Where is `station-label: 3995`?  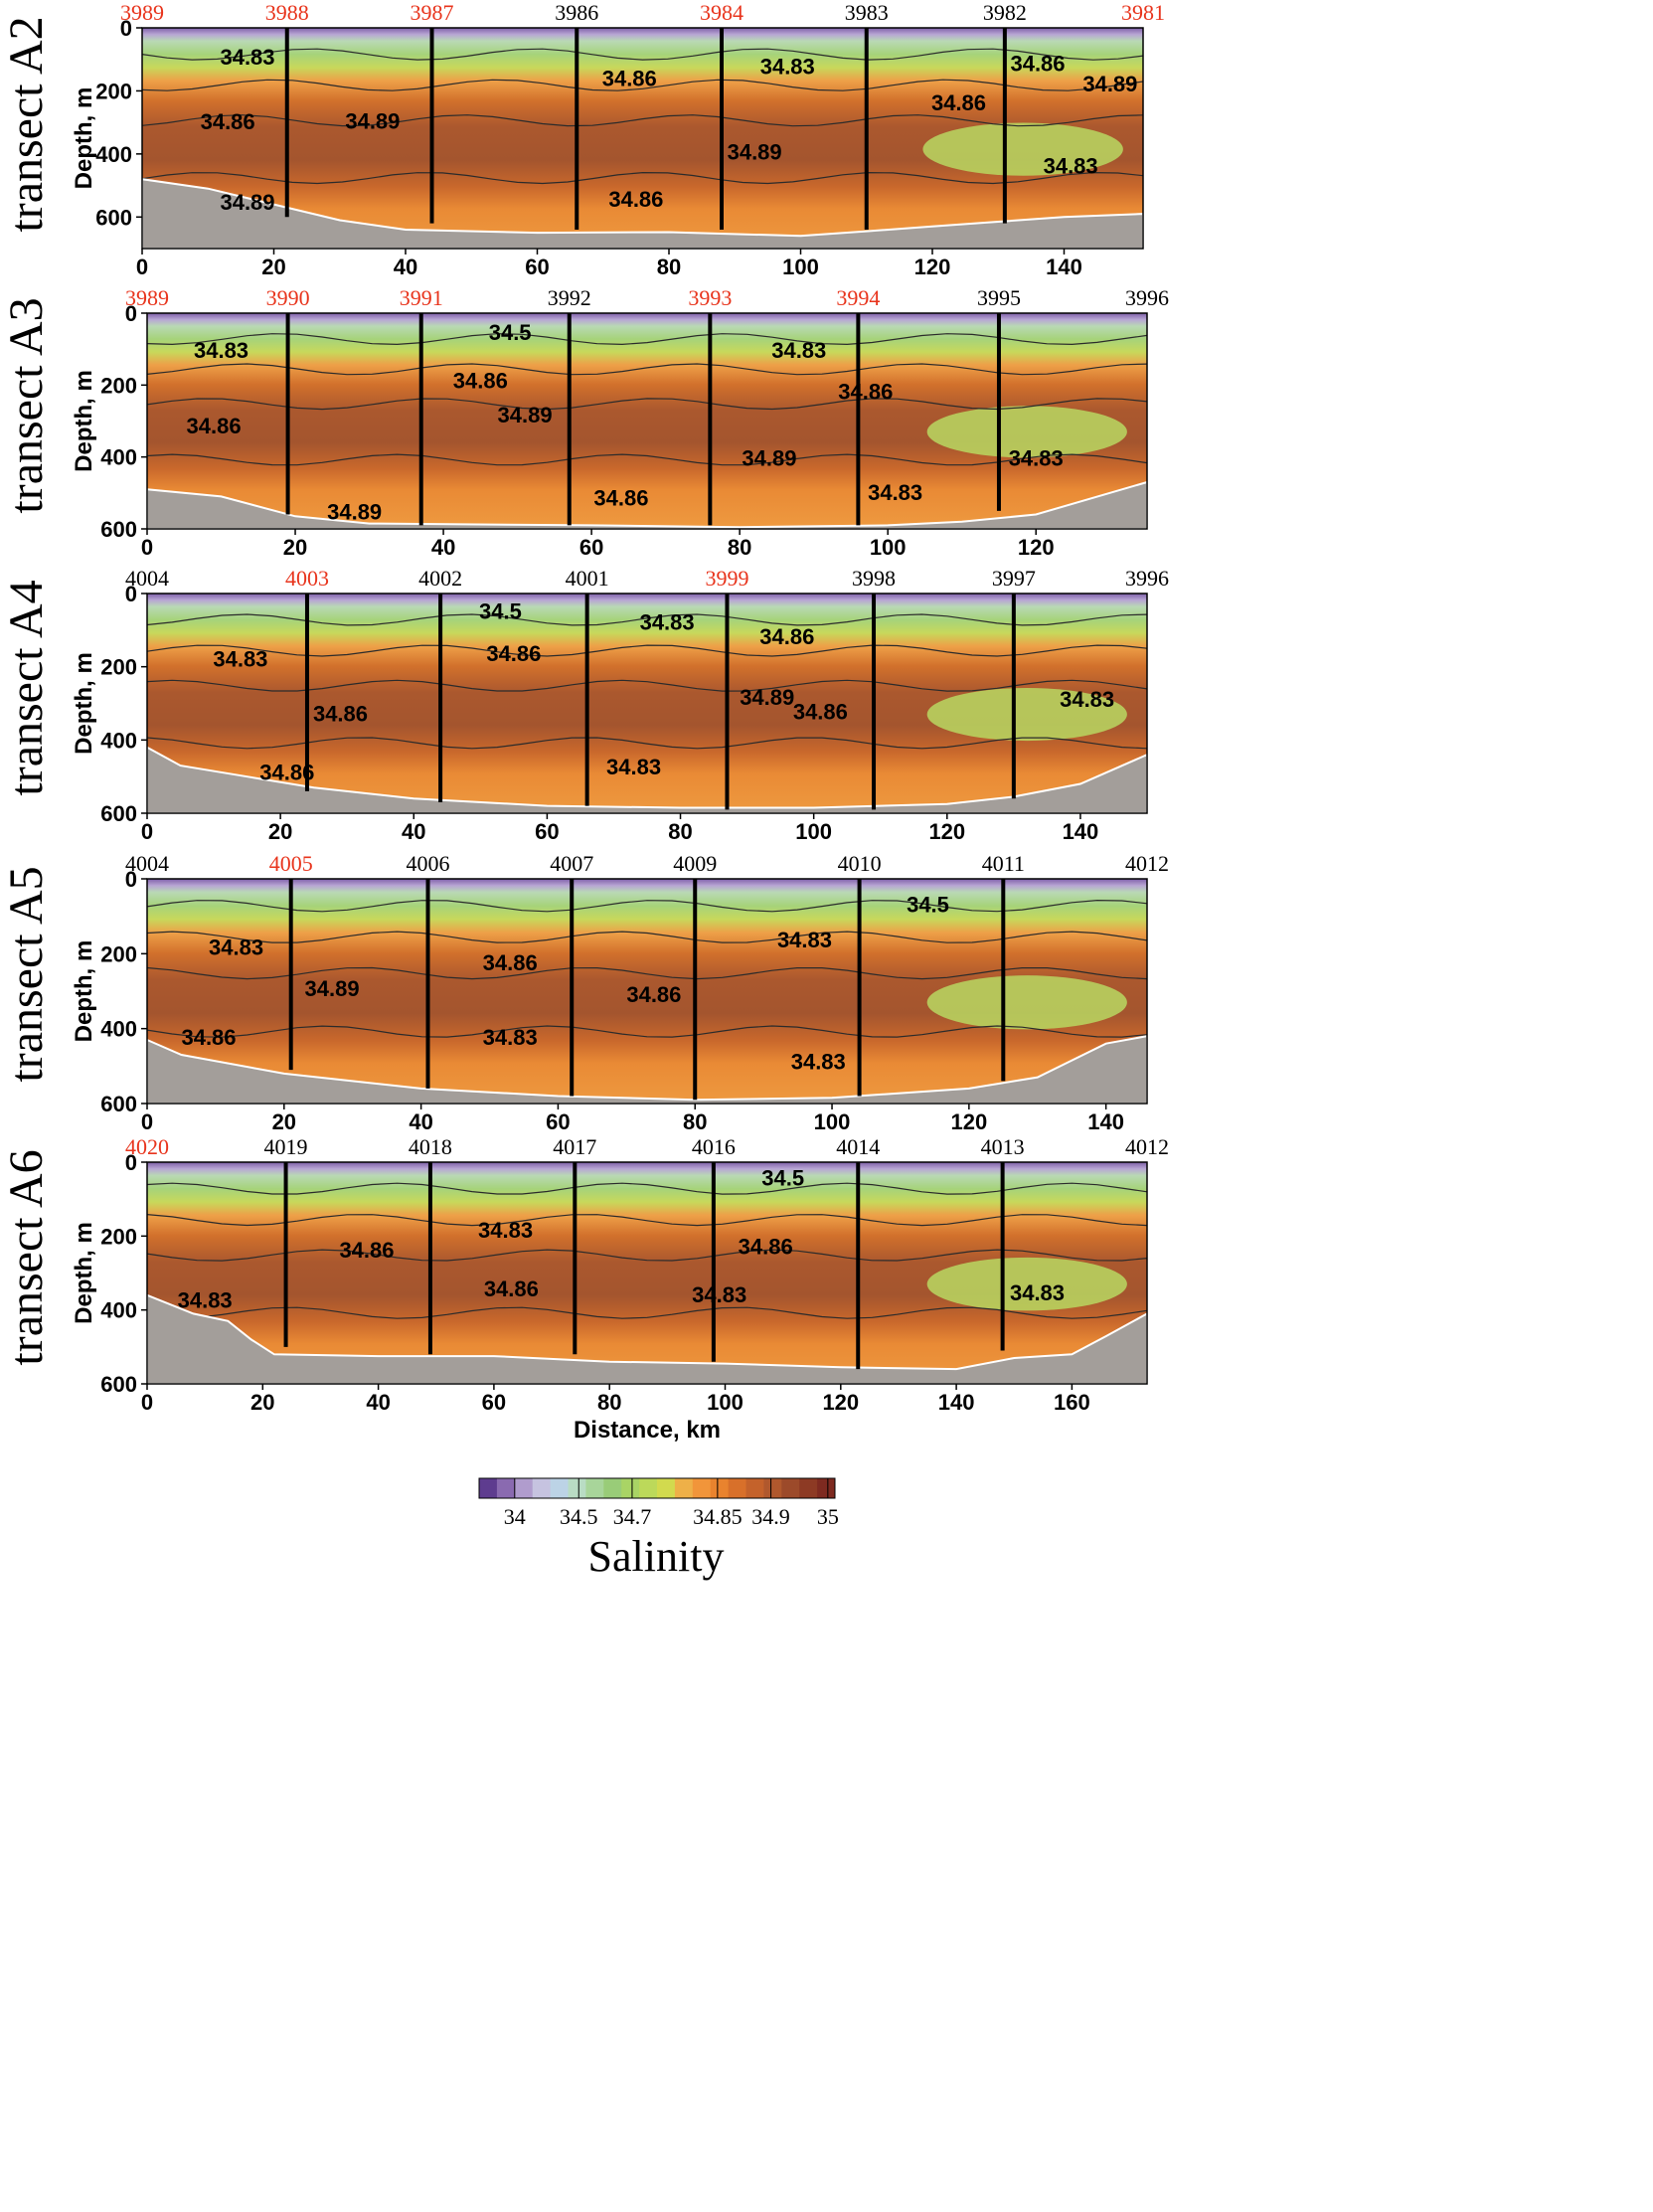 station-label: 3995 is located at coordinates (999, 297).